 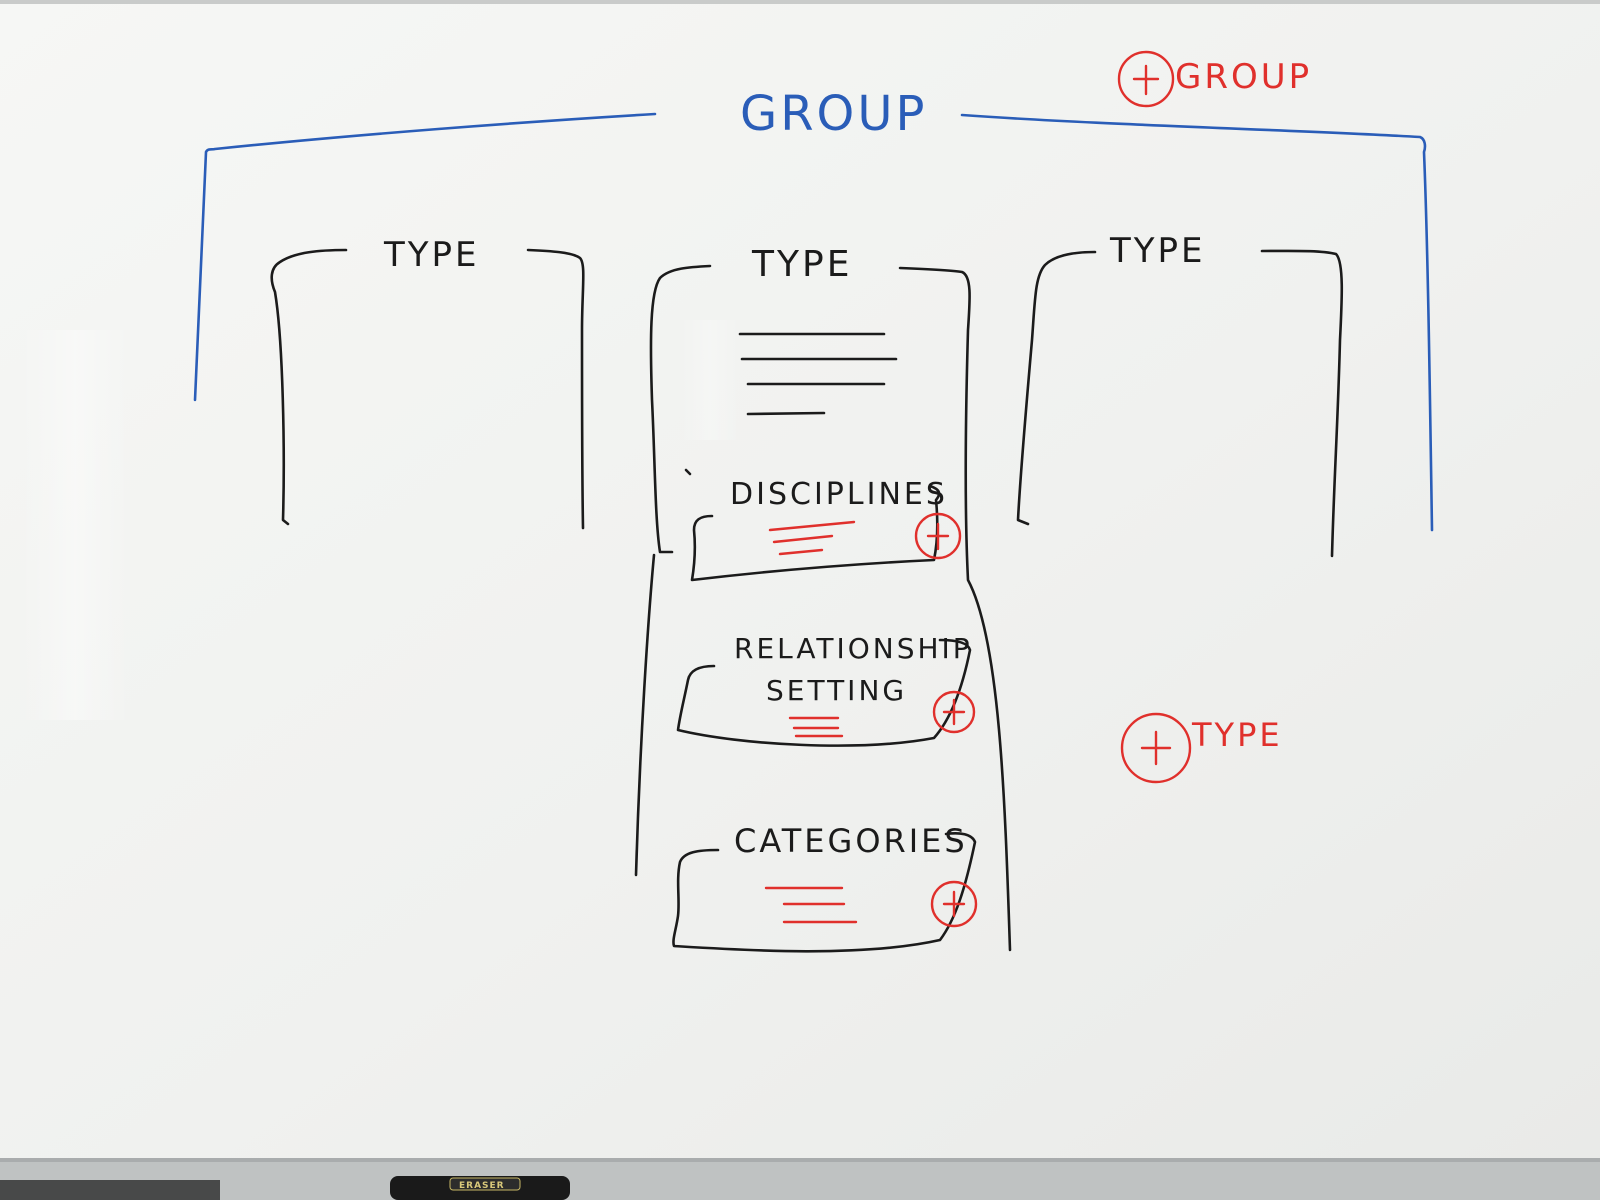 I want to click on add-discipline-button, so click(x=938, y=536).